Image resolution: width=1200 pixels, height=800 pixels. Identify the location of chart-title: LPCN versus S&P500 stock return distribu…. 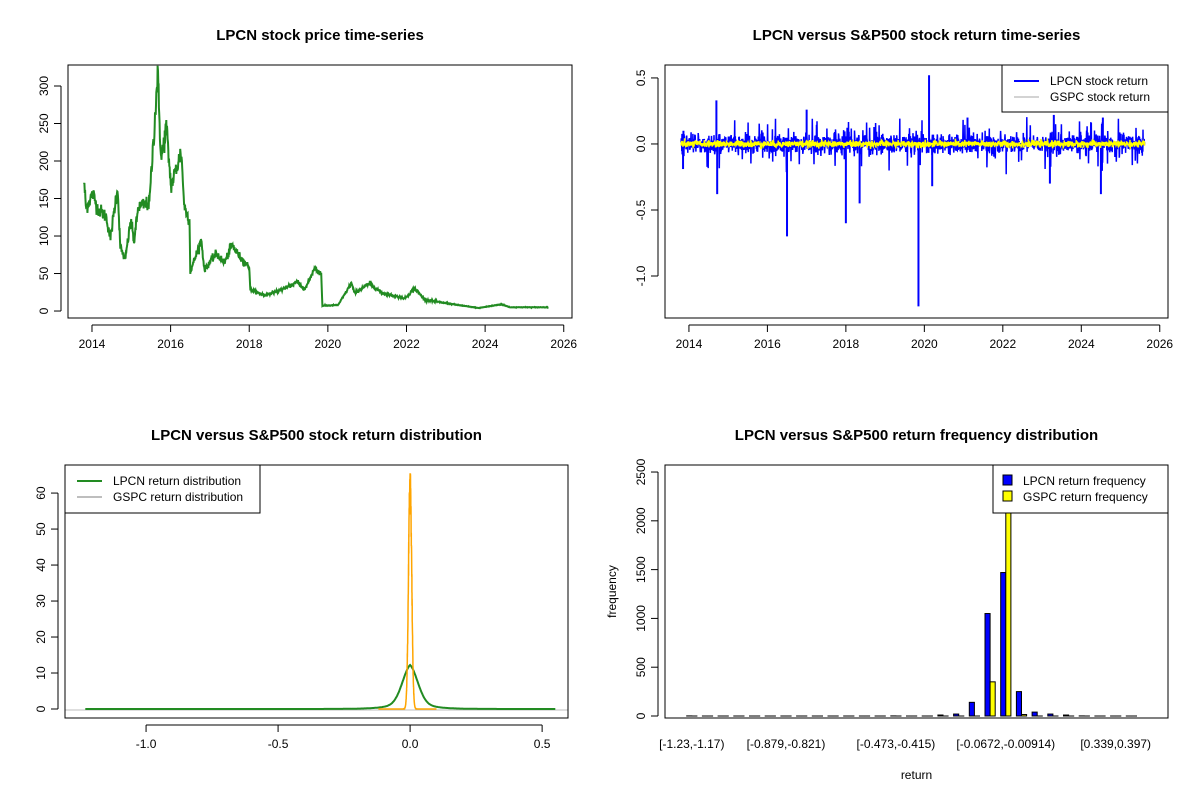
(316, 435).